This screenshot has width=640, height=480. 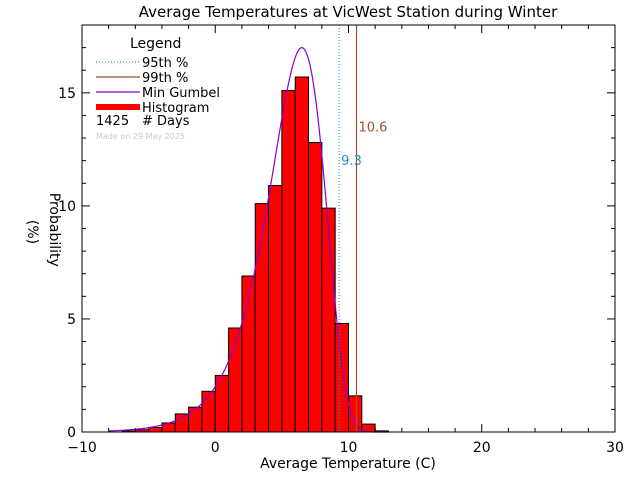 What do you see at coordinates (43, 232) in the screenshot?
I see `y-axis-label: Probability (%)` at bounding box center [43, 232].